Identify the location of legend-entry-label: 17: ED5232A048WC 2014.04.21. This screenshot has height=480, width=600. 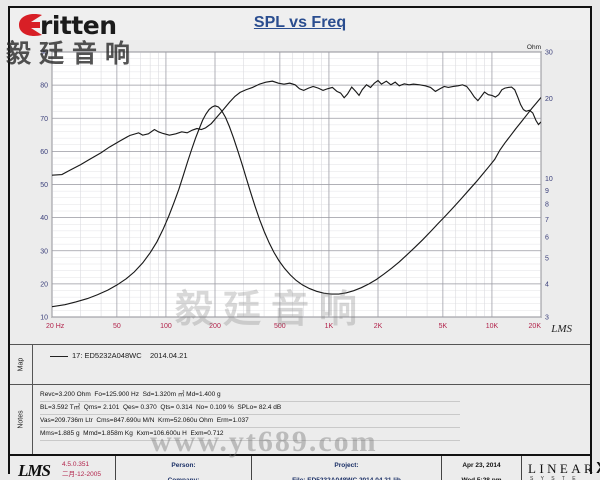
(130, 355).